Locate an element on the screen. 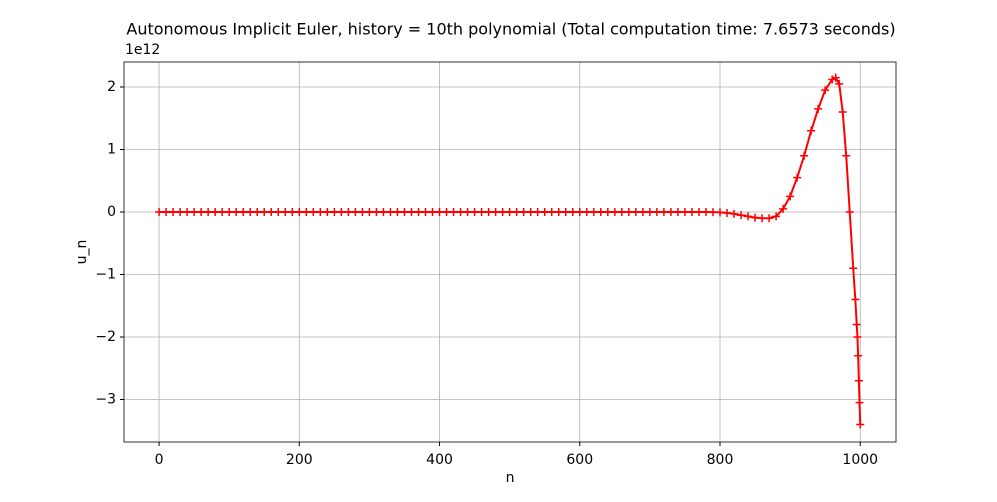 The image size is (997, 502). x-tick-label: 200 is located at coordinates (299, 460).